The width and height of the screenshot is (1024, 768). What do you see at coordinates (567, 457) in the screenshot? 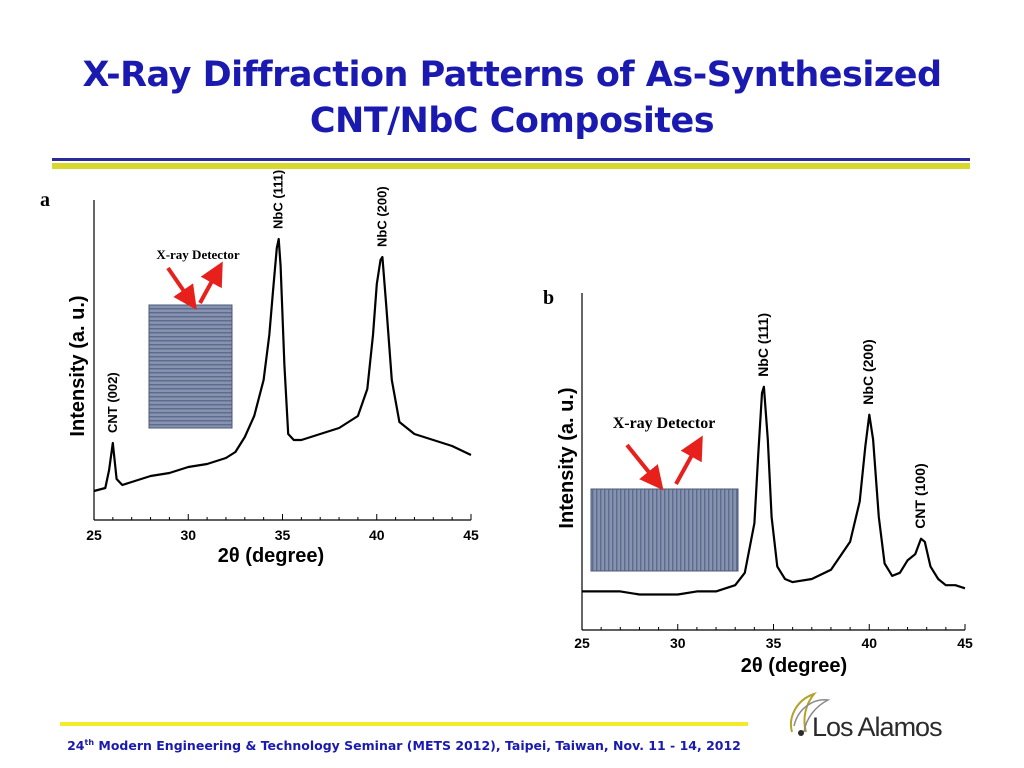
I see `y-axis-label-b: Intensity (a. u.)` at bounding box center [567, 457].